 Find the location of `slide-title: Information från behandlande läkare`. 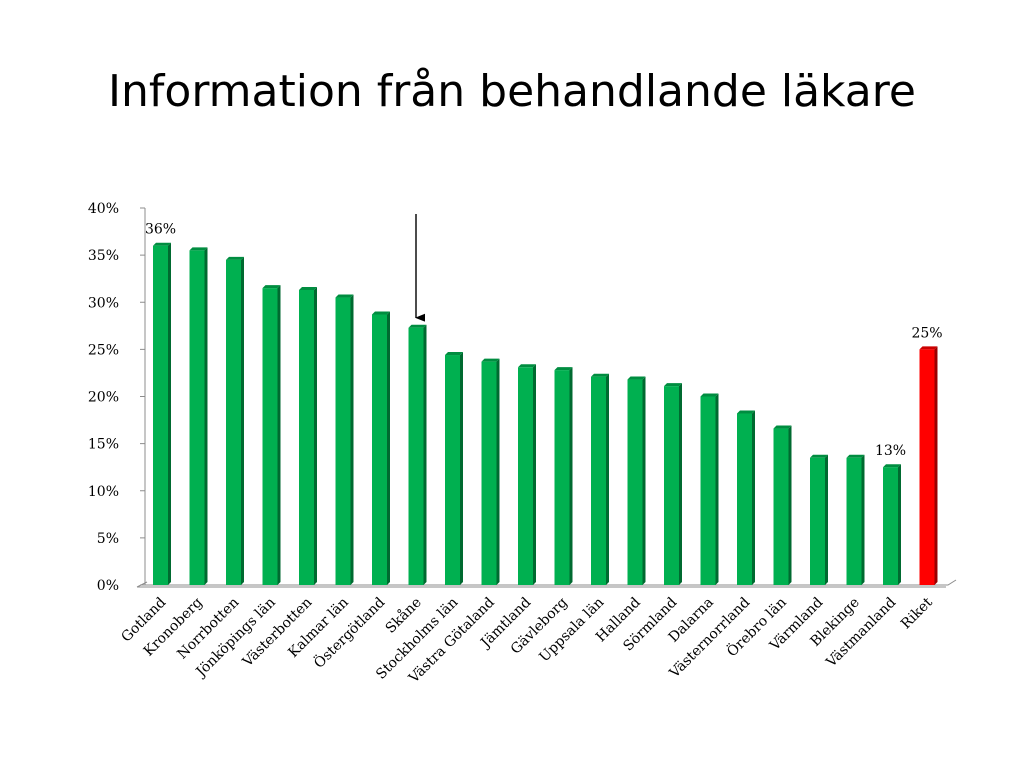

slide-title: Information från behandlande läkare is located at coordinates (512, 91).